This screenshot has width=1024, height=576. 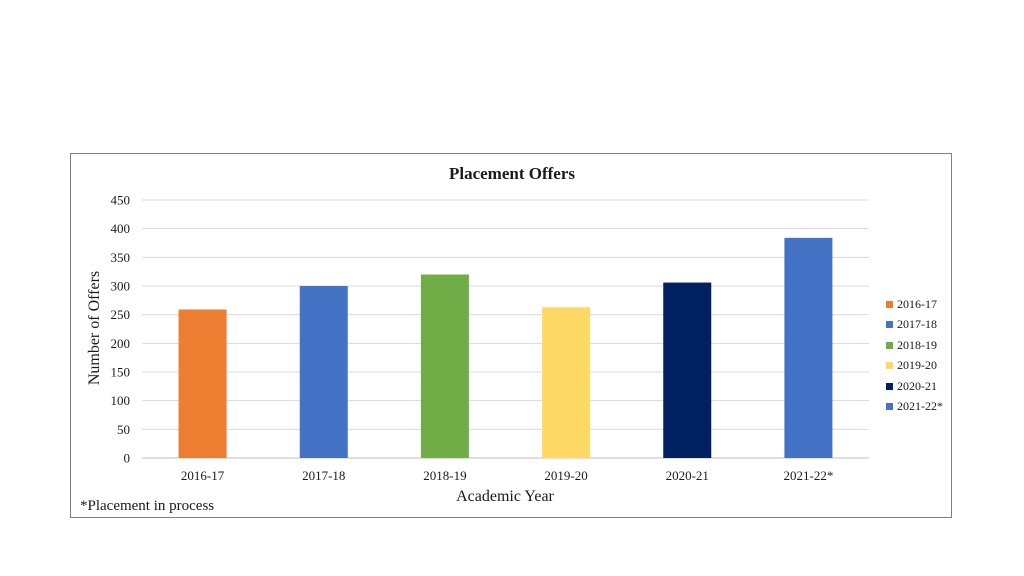 What do you see at coordinates (121, 400) in the screenshot?
I see `y-tick-label: 100` at bounding box center [121, 400].